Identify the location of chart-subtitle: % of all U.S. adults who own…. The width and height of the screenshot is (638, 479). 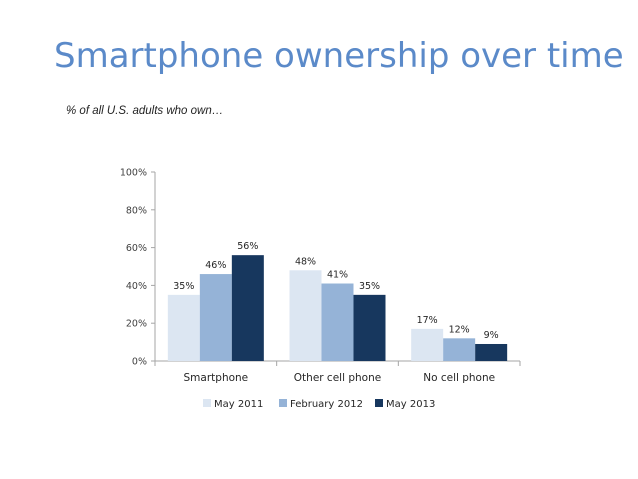
(145, 111).